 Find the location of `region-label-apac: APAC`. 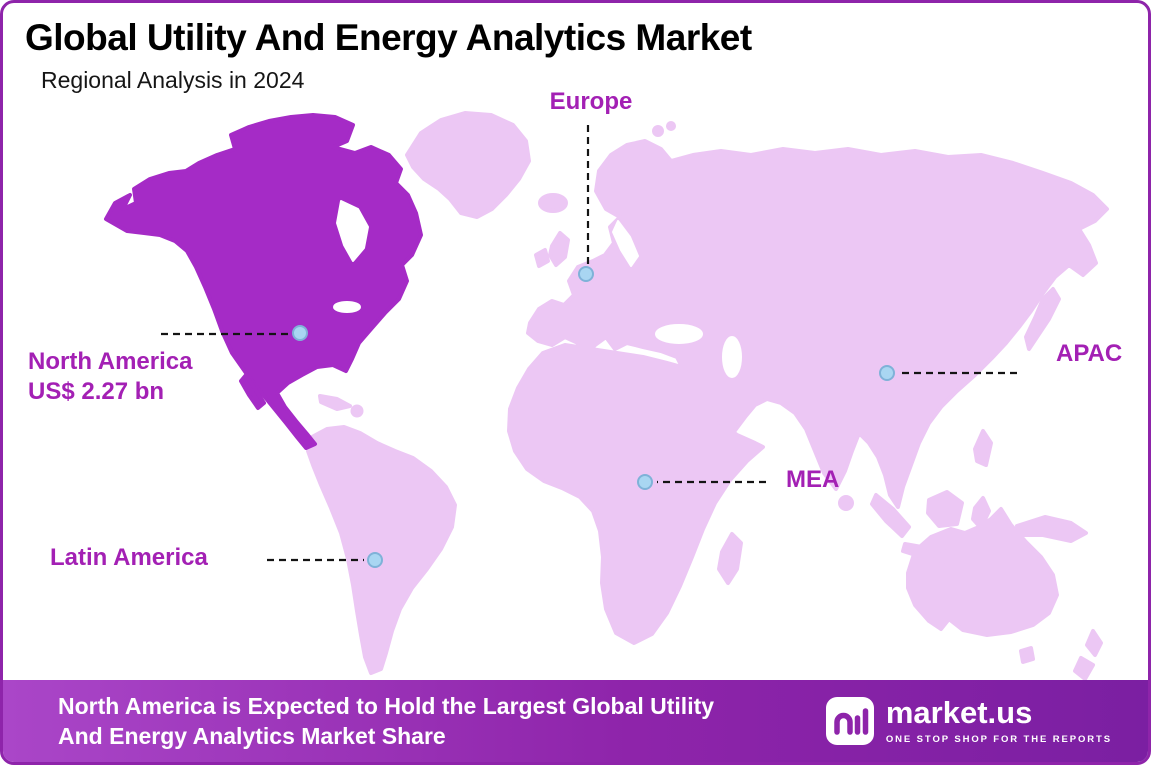

region-label-apac: APAC is located at coordinates (1089, 353).